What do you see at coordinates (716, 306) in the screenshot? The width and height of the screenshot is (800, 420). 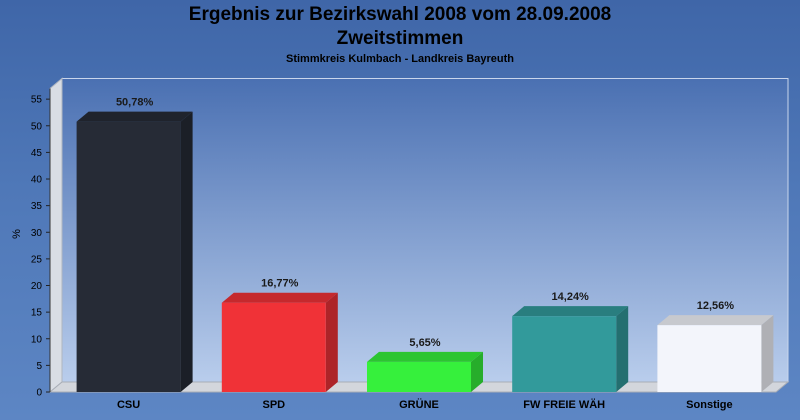 I see `data-label: 12,56%` at bounding box center [716, 306].